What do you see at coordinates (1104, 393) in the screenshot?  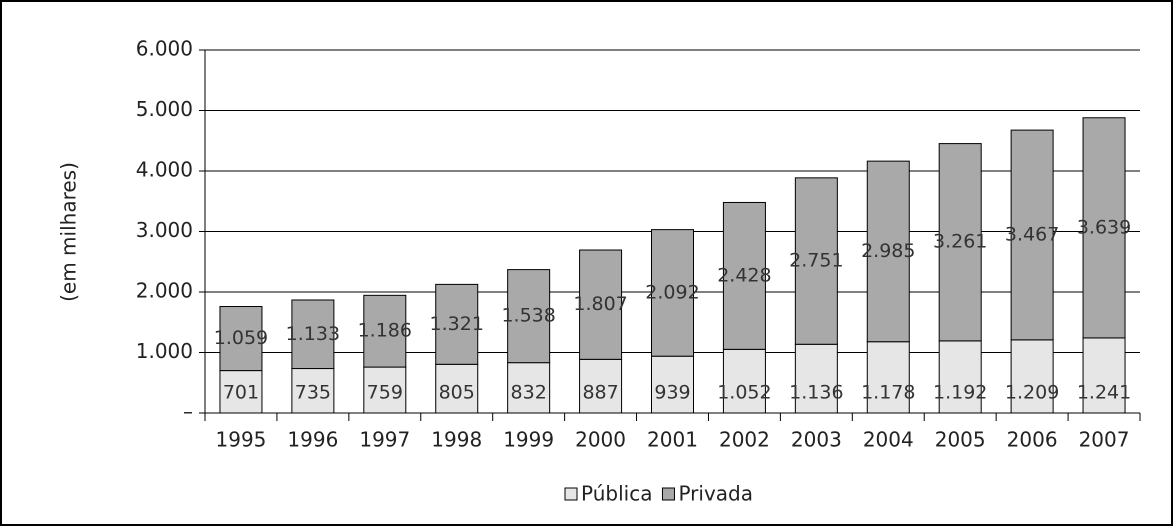 I see `data-label: 1.241` at bounding box center [1104, 393].